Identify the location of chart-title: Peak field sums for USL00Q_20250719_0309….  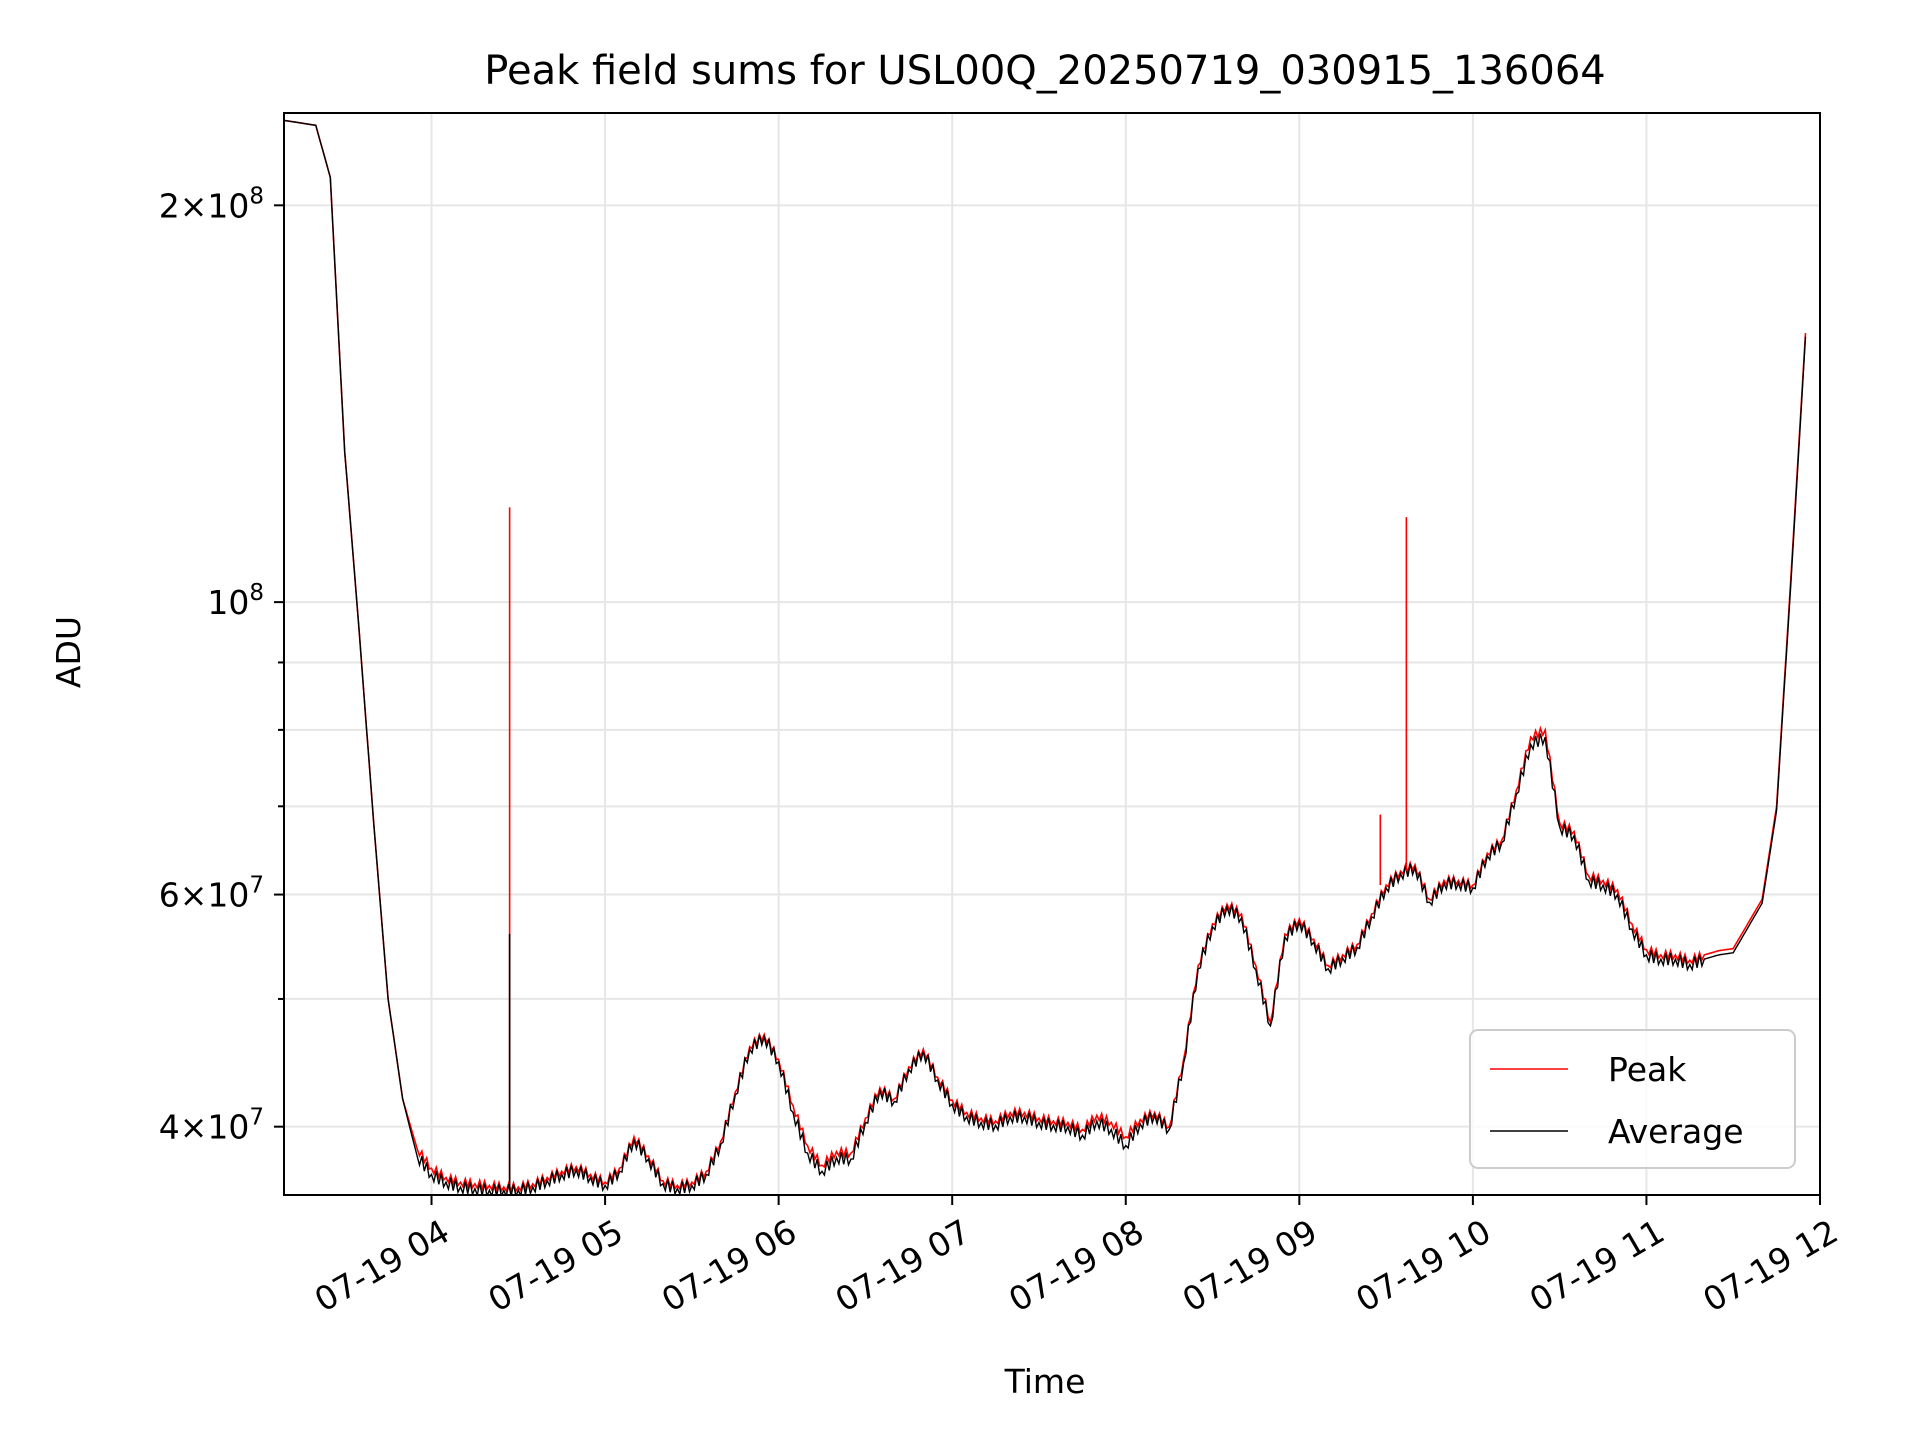
(1044, 71).